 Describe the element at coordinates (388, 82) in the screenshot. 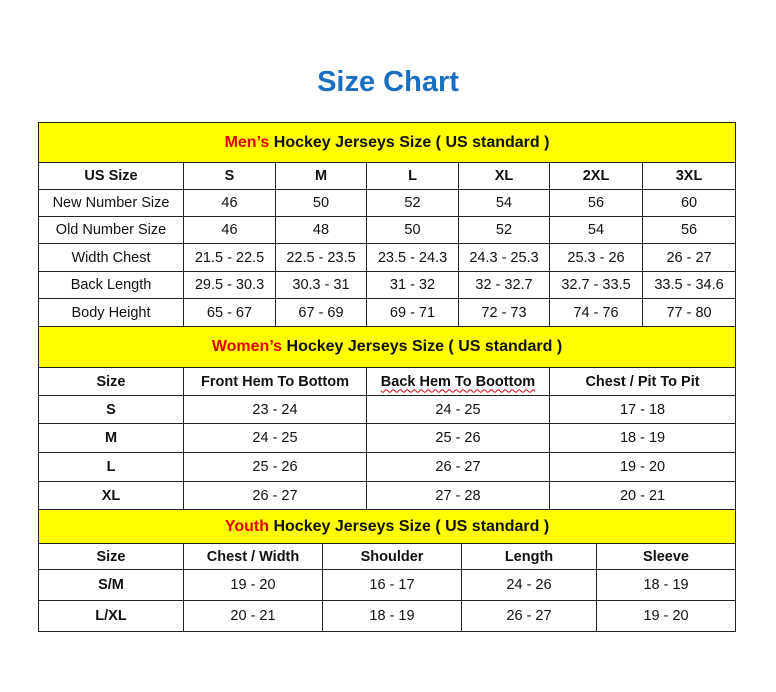

I see `page-title: Size Chart` at that location.